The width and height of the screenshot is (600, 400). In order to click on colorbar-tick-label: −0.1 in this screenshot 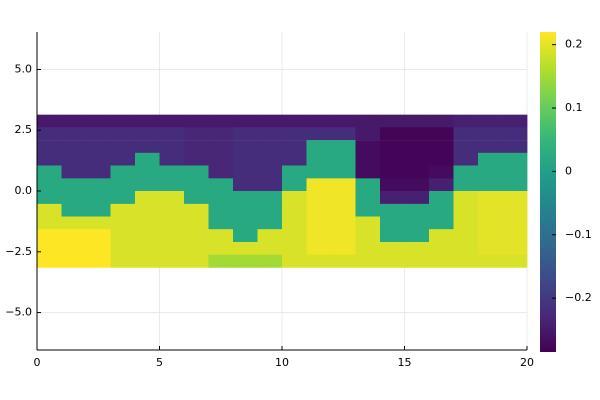, I will do `click(578, 234)`.